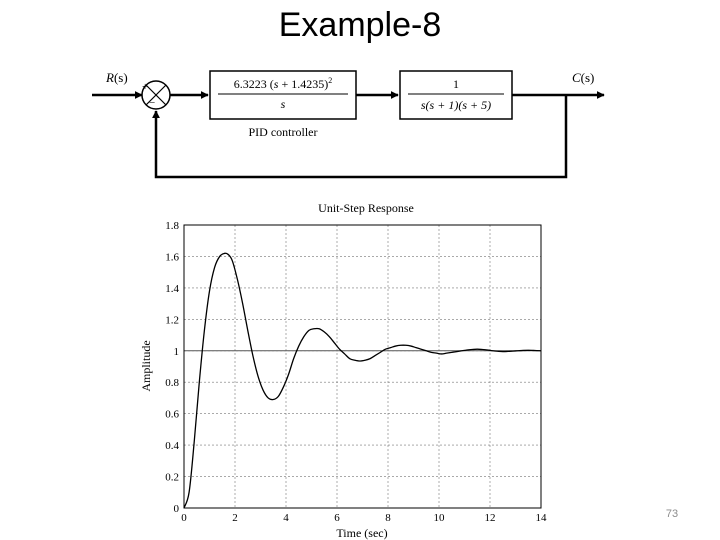  What do you see at coordinates (456, 105) in the screenshot?
I see `plant-denominator: s(s + 1)(s + 5)` at bounding box center [456, 105].